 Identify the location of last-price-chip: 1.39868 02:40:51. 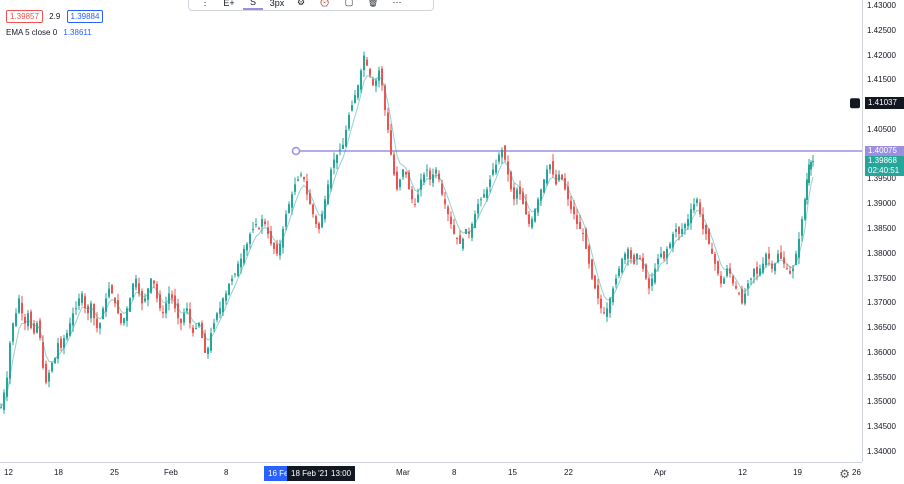
(884, 166).